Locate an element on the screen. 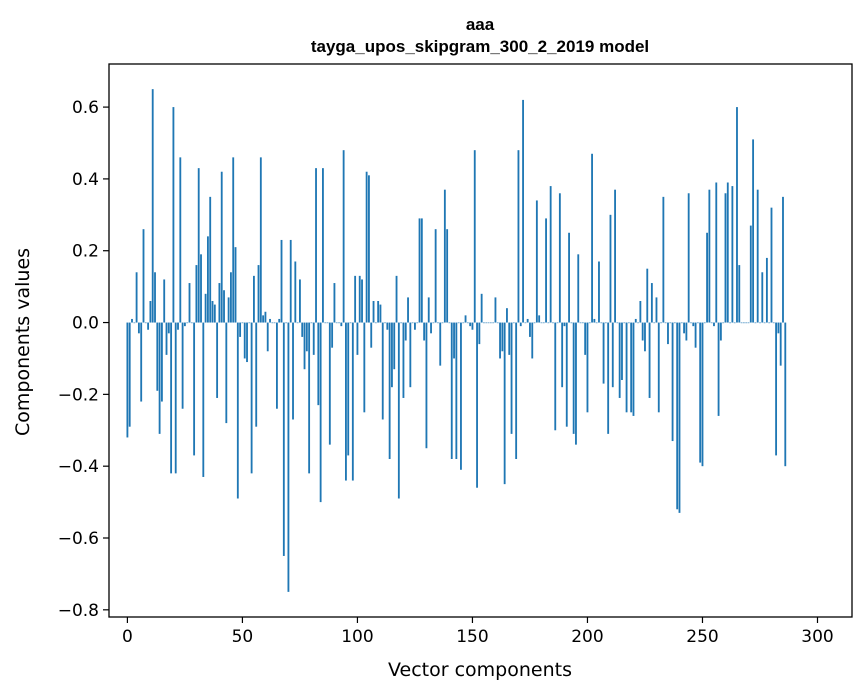 The width and height of the screenshot is (867, 700). y-tick-label: −0.2 is located at coordinates (78, 395).